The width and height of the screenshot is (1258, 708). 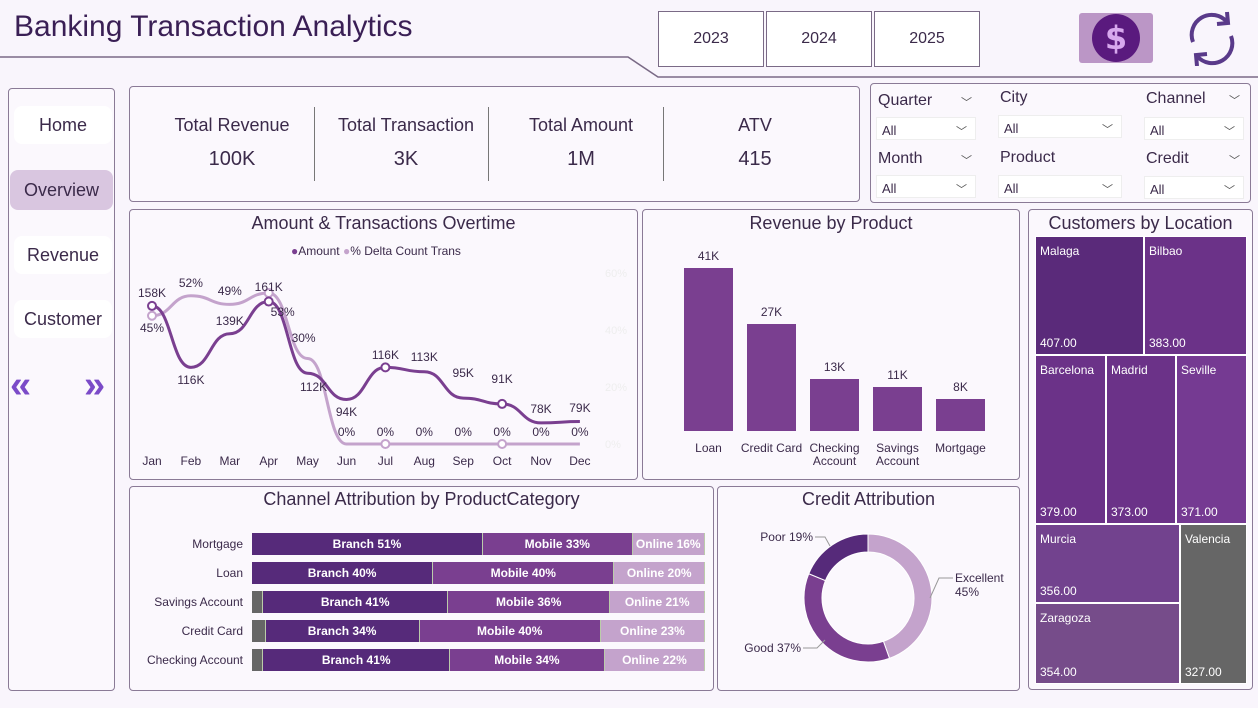 What do you see at coordinates (343, 573) in the screenshot?
I see `segment-branch: Branch 40%` at bounding box center [343, 573].